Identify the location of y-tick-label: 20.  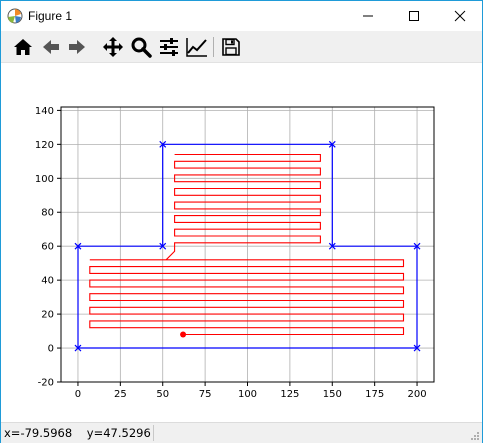
(47, 315).